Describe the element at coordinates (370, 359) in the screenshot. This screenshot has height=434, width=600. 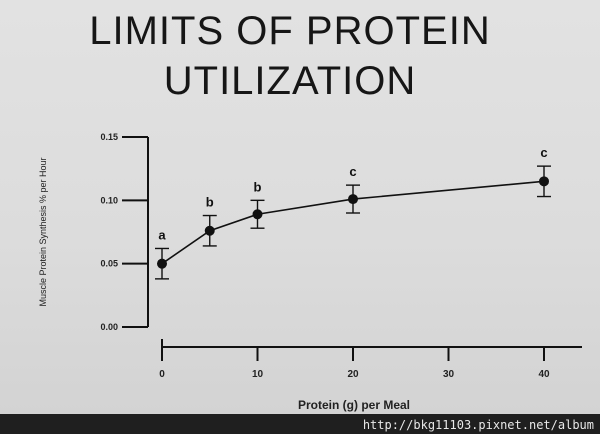
I see `x-axis: 0 10 20 30 40` at that location.